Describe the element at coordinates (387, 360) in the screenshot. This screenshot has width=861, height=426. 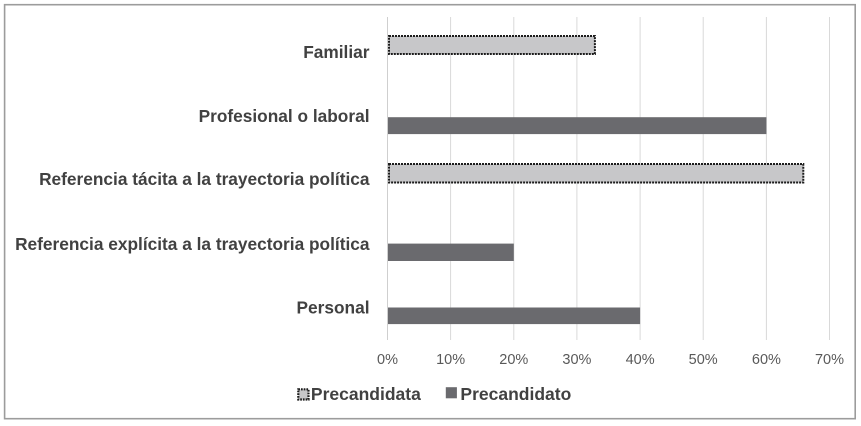
I see `svg-text: 0%` at that location.